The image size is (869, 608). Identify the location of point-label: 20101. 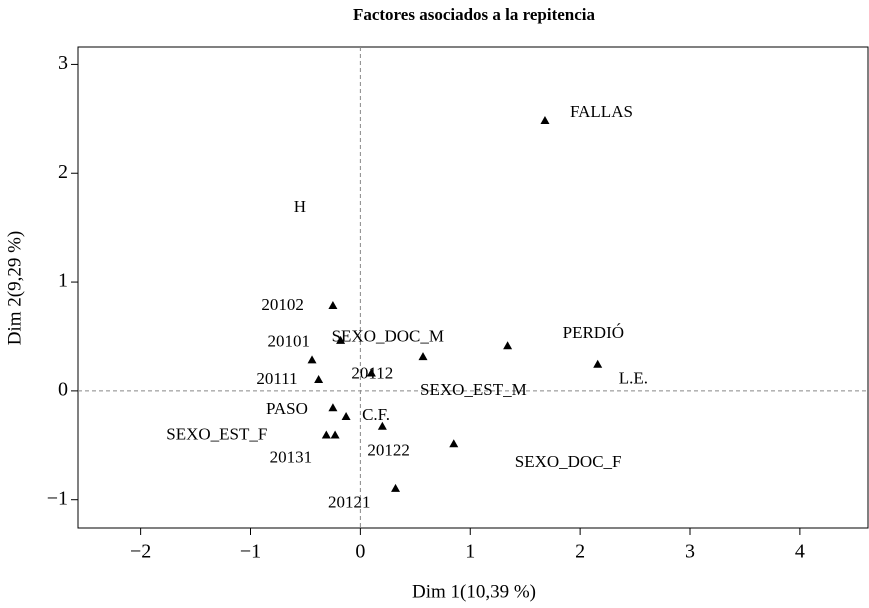
(289, 340).